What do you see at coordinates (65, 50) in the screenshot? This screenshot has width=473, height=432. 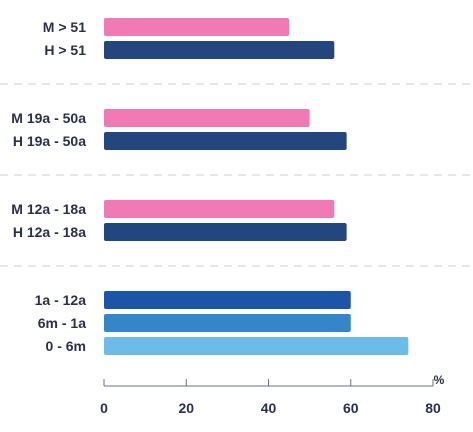 I see `category-label: H > 51` at bounding box center [65, 50].